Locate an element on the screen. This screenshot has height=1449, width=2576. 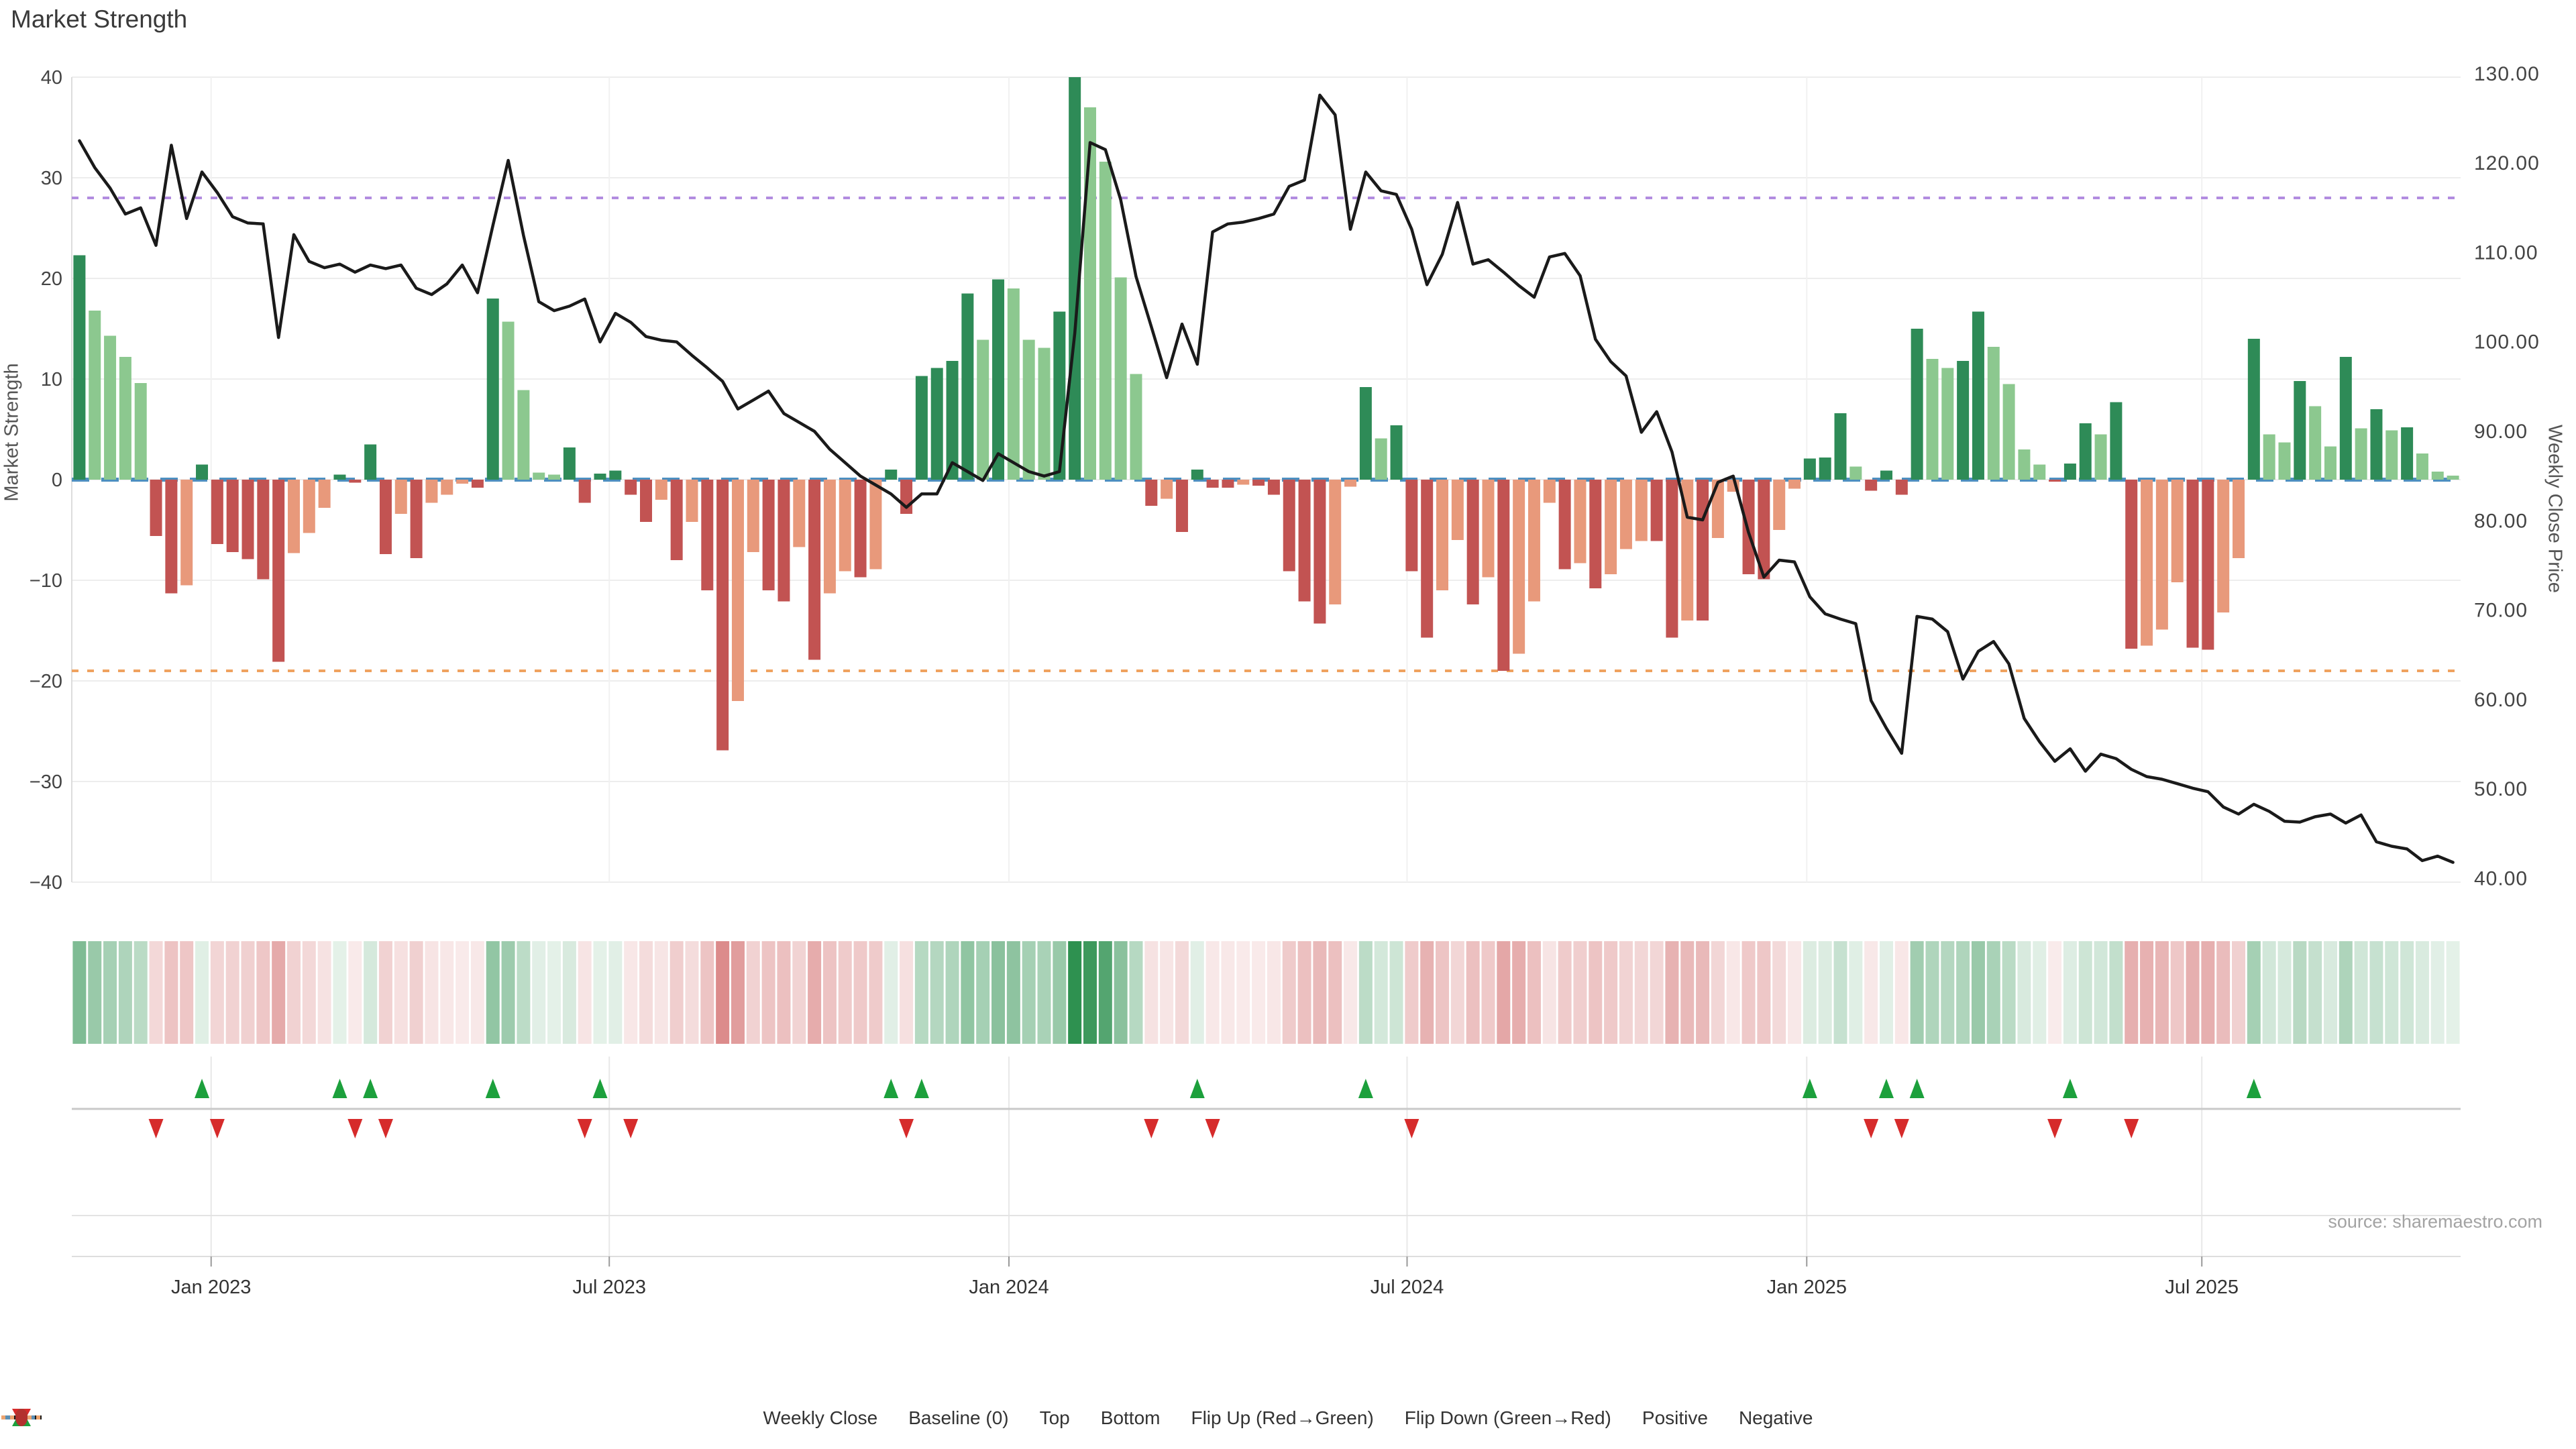
left-tick-label: −30 is located at coordinates (46, 782).